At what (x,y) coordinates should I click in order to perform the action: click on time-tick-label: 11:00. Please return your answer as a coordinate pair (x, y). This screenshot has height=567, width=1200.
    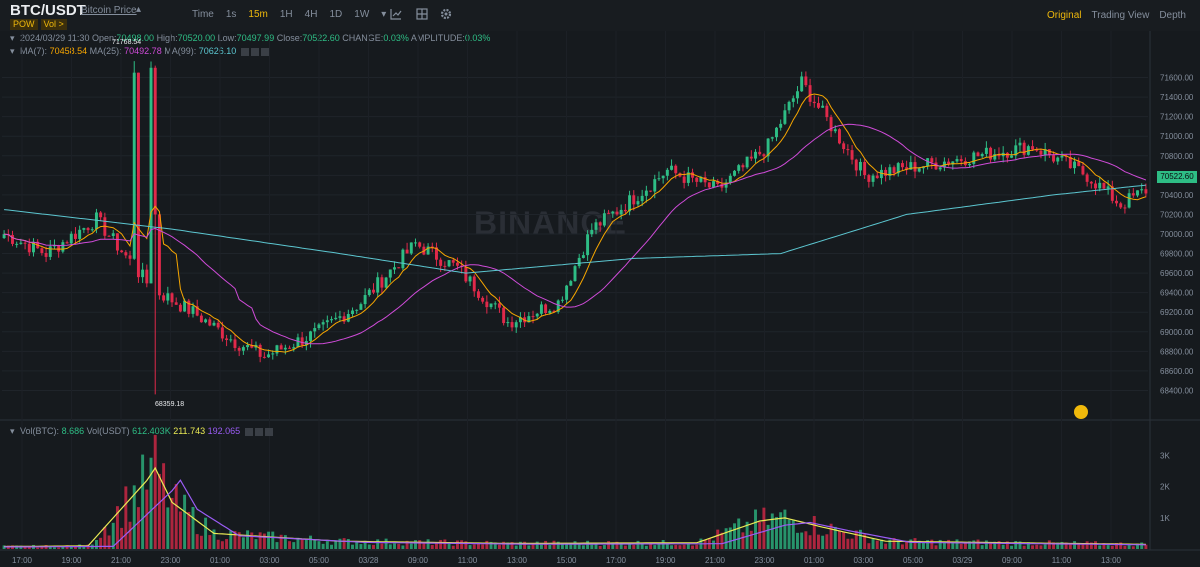
    Looking at the image, I should click on (1062, 560).